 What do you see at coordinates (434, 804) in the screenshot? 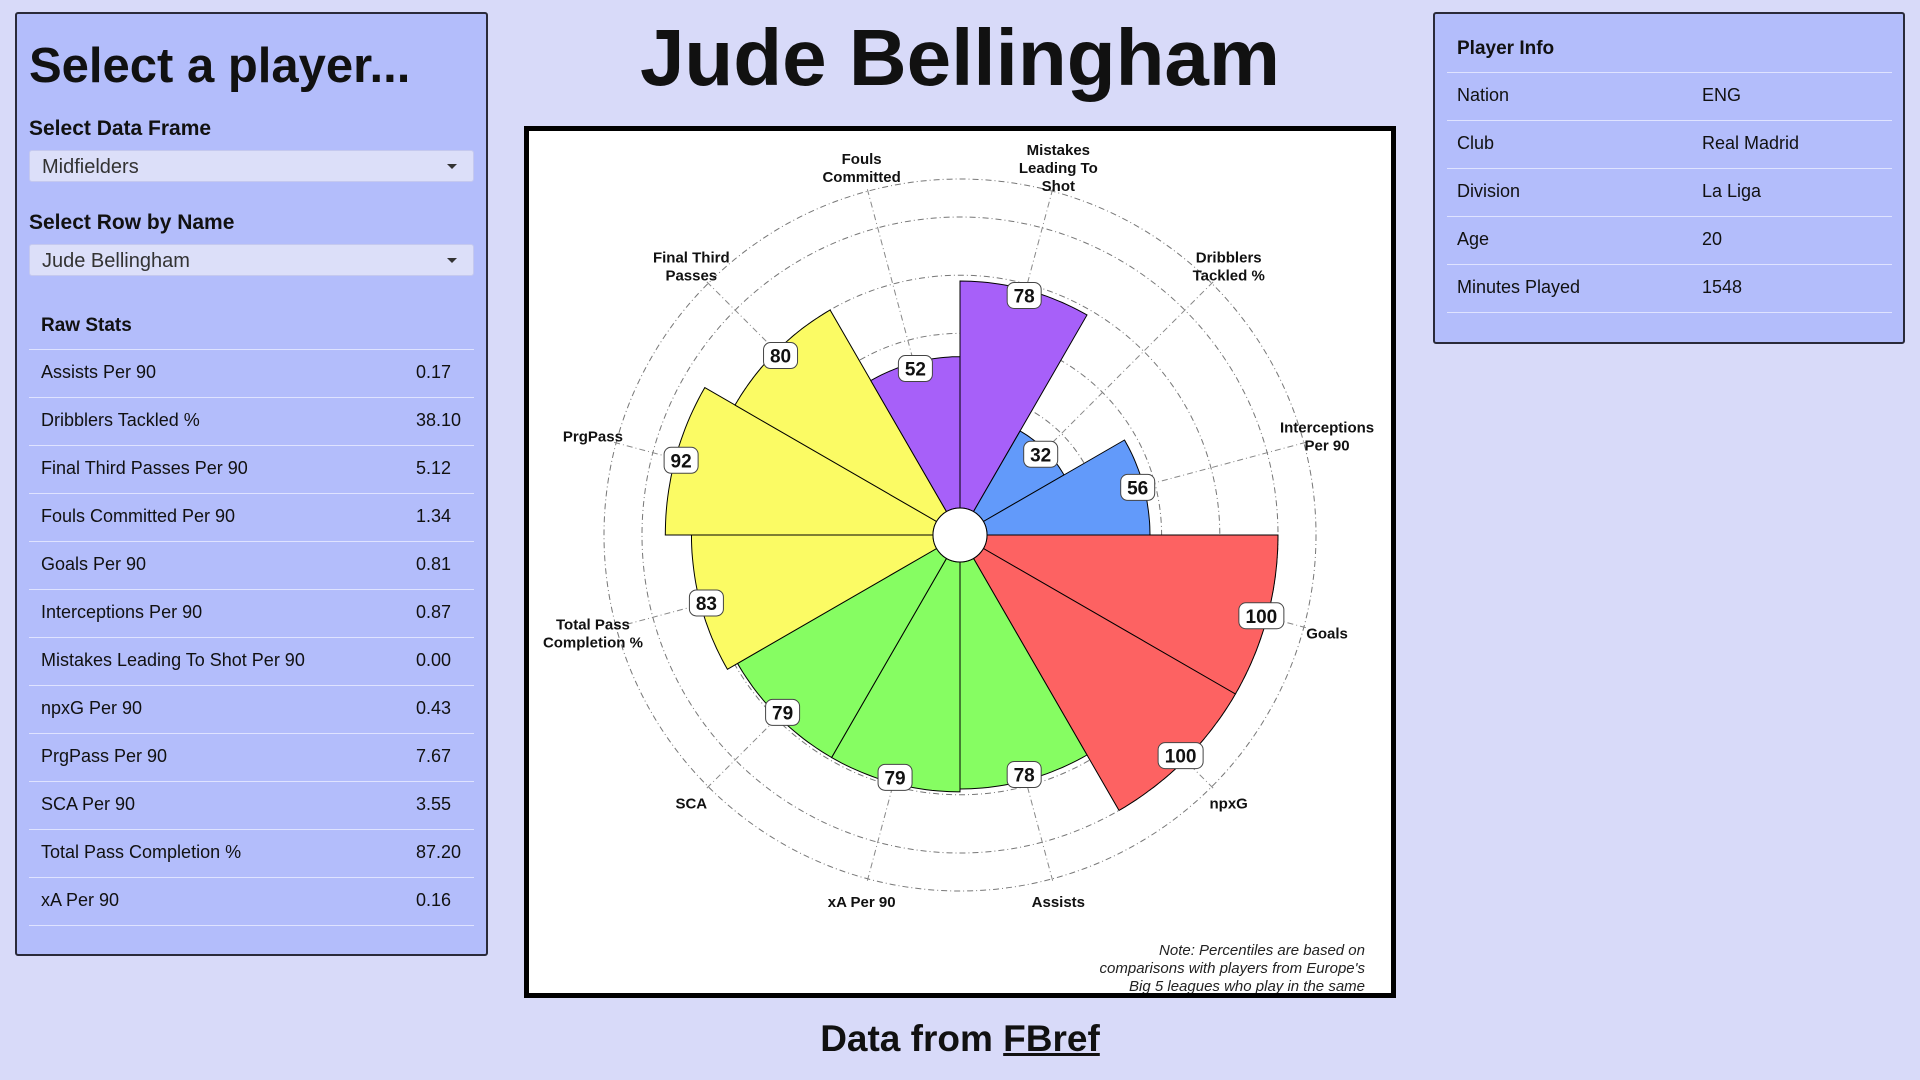
I see `stat-value: 3.55` at bounding box center [434, 804].